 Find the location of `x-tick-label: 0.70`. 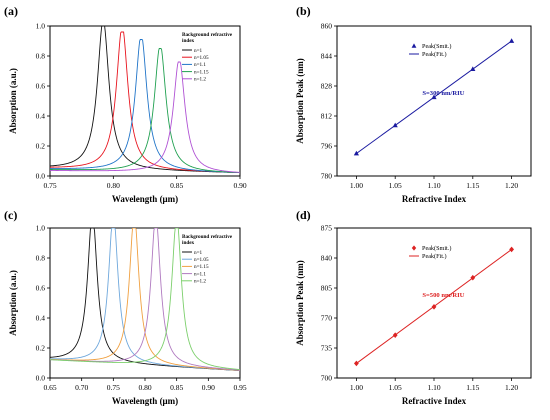

x-tick-label: 0.70 is located at coordinates (81, 387).